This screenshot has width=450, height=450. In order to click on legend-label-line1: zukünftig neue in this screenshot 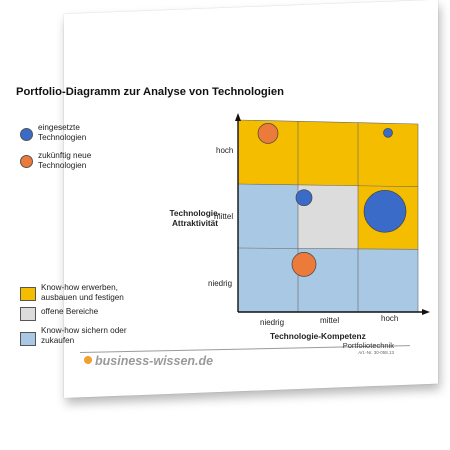, I will do `click(65, 155)`.